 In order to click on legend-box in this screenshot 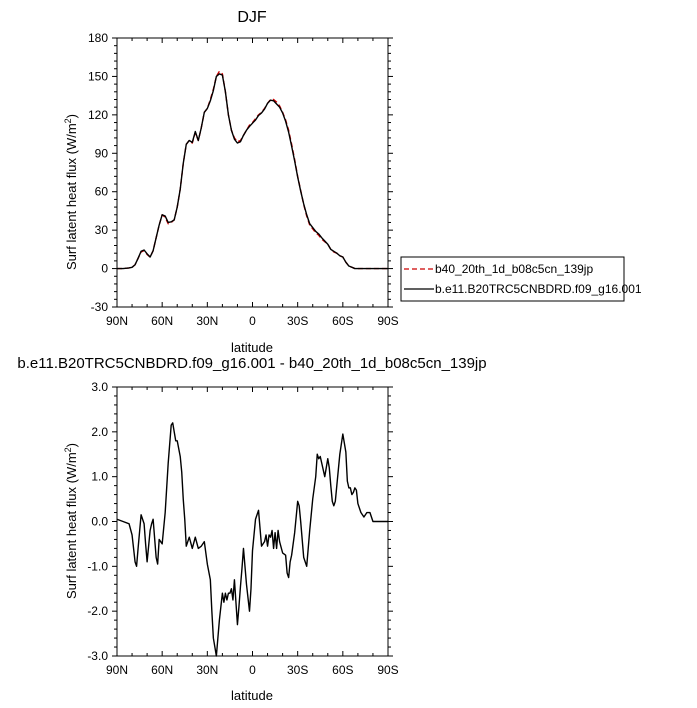, I will do `click(512, 279)`.